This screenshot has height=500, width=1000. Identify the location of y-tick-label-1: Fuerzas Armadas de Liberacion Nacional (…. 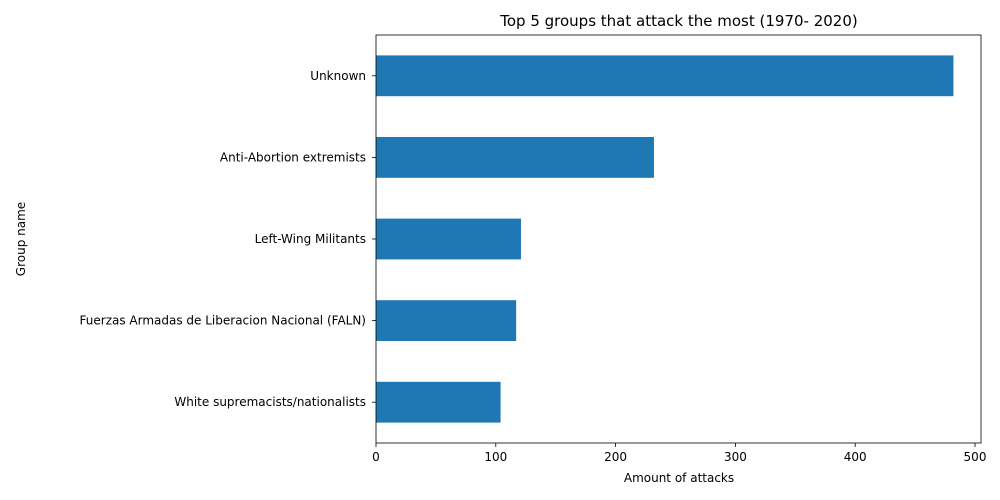
(223, 321).